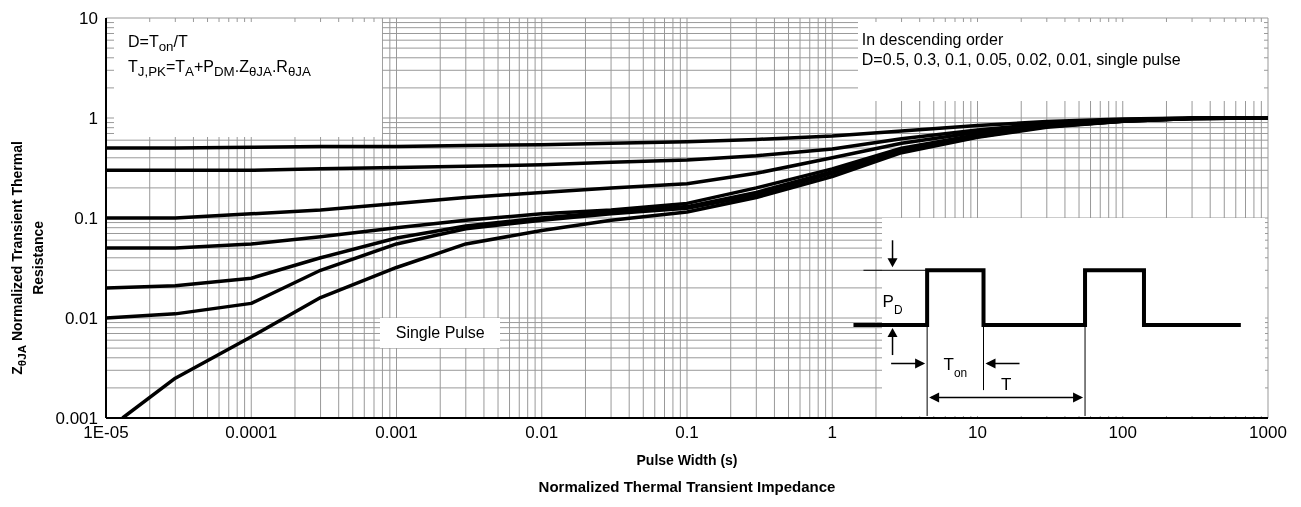 Image resolution: width=1301 pixels, height=507 pixels. I want to click on annotation: T, so click(1006, 385).